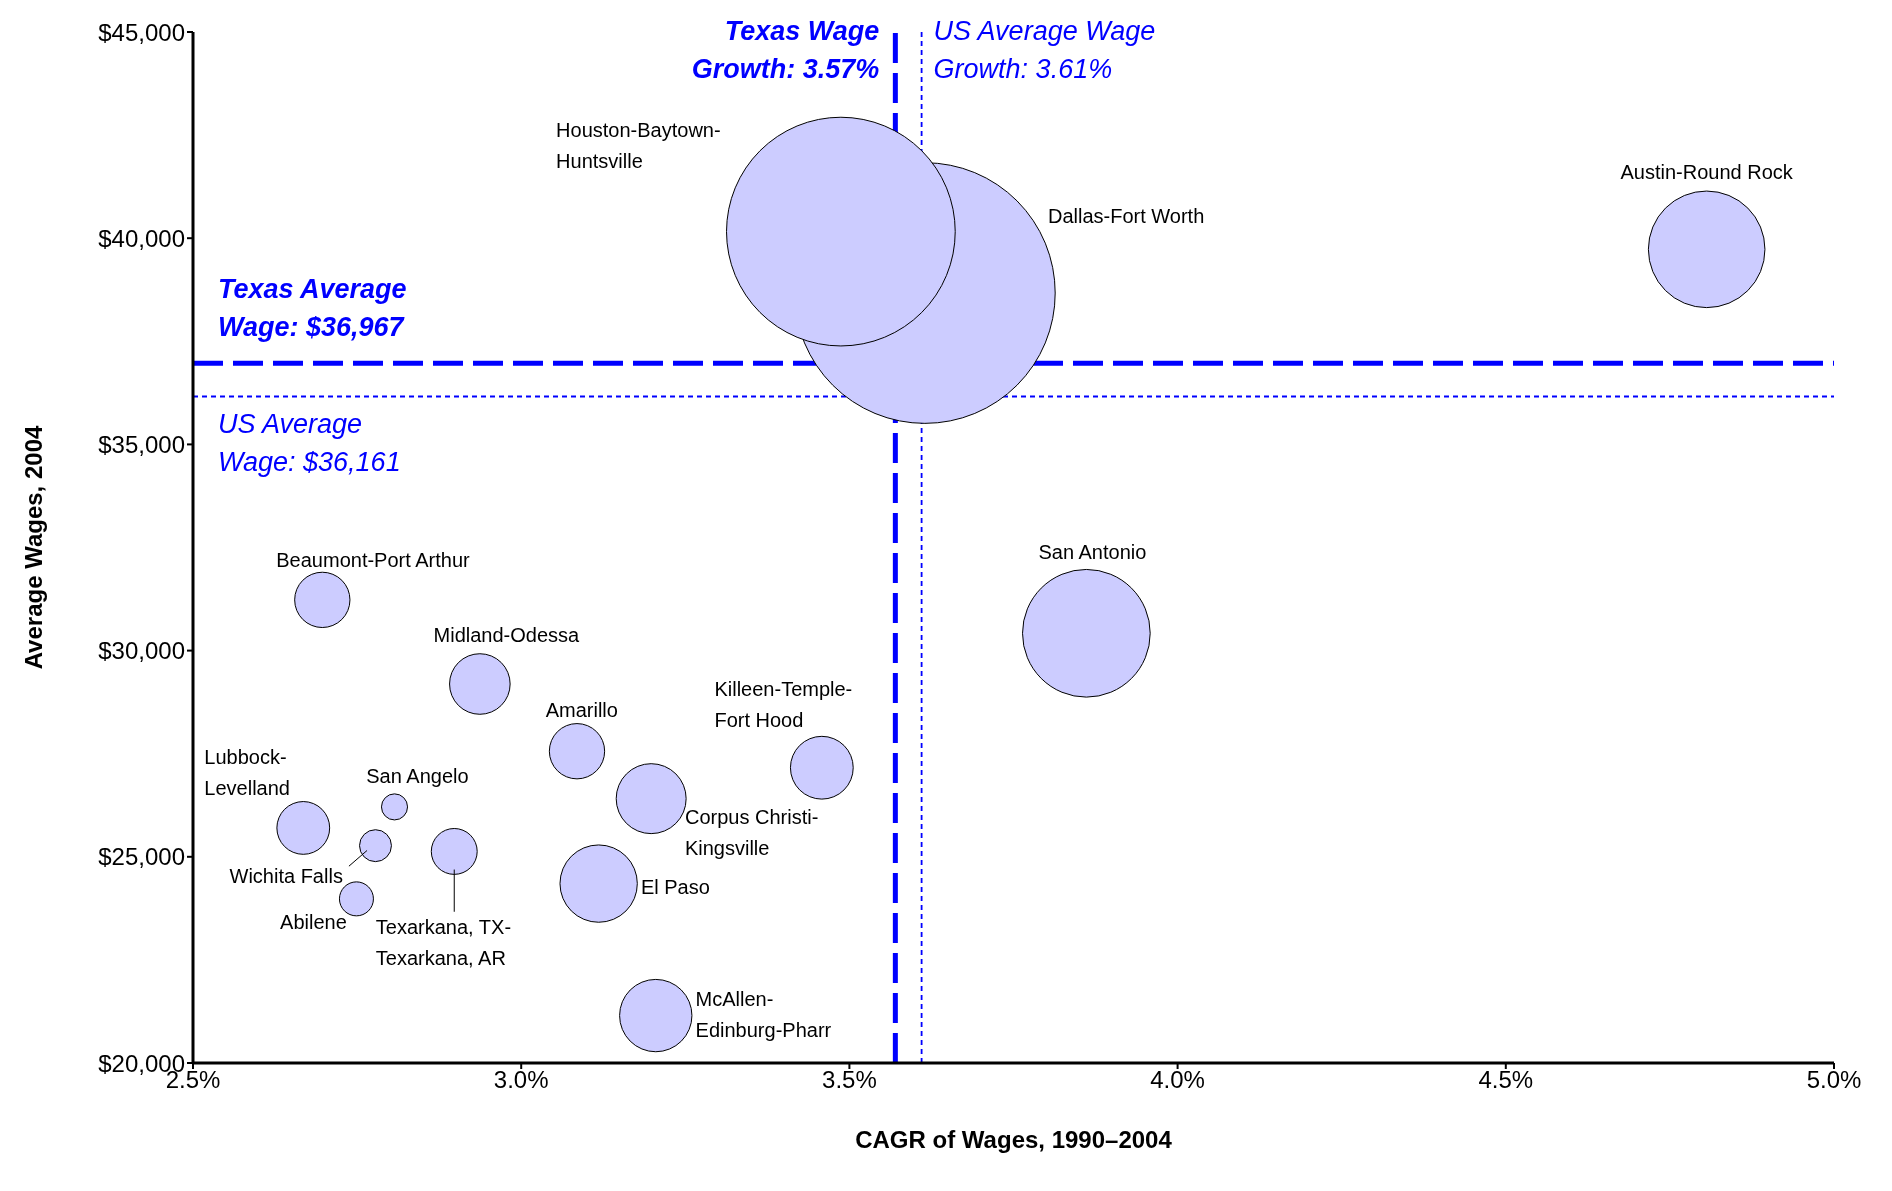  What do you see at coordinates (638, 146) in the screenshot?
I see `annotation: Houston-Baytown- Huntsville` at bounding box center [638, 146].